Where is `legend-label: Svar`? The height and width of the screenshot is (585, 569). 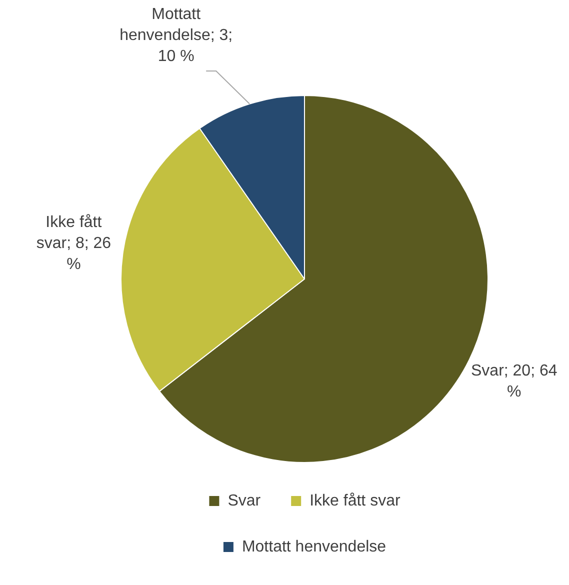
legend-label: Svar is located at coordinates (245, 501).